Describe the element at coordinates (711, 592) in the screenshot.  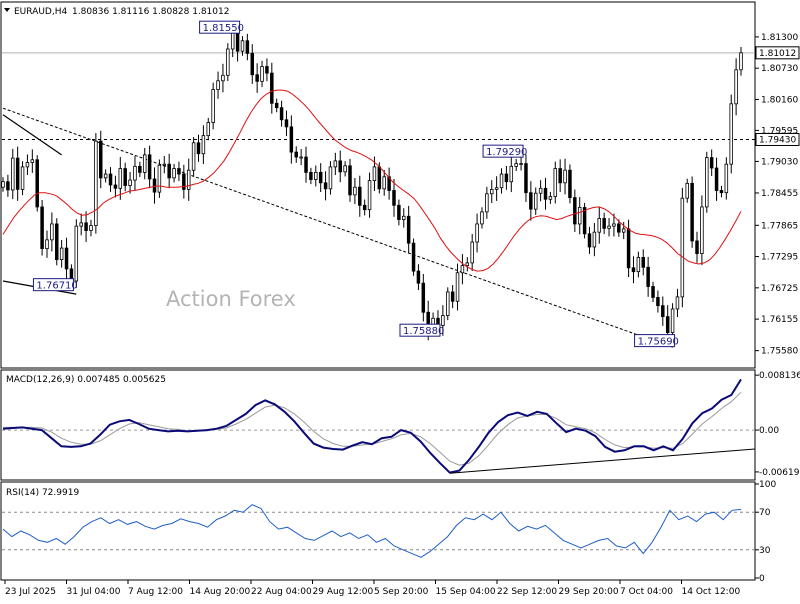
I see `time-tick-label: 14 Oct 12:00` at that location.